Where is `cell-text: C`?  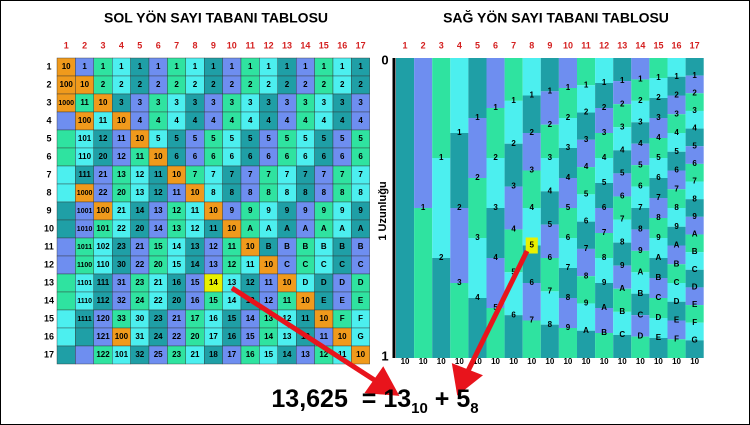 cell-text: C is located at coordinates (342, 264).